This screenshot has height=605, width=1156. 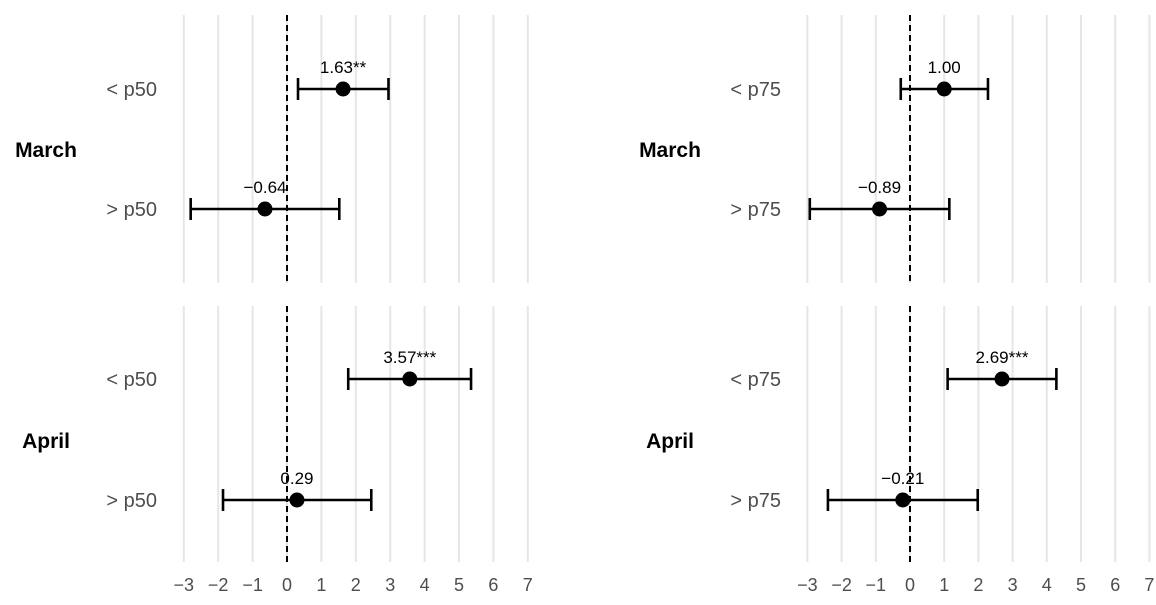 I want to click on data-label: 1.00, so click(x=944, y=67).